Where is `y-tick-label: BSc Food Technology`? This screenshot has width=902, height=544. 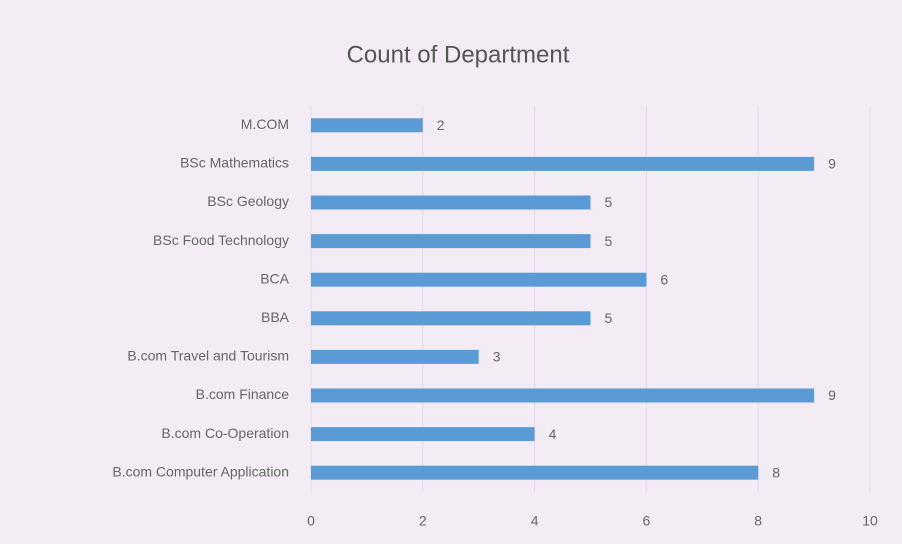 y-tick-label: BSc Food Technology is located at coordinates (221, 240).